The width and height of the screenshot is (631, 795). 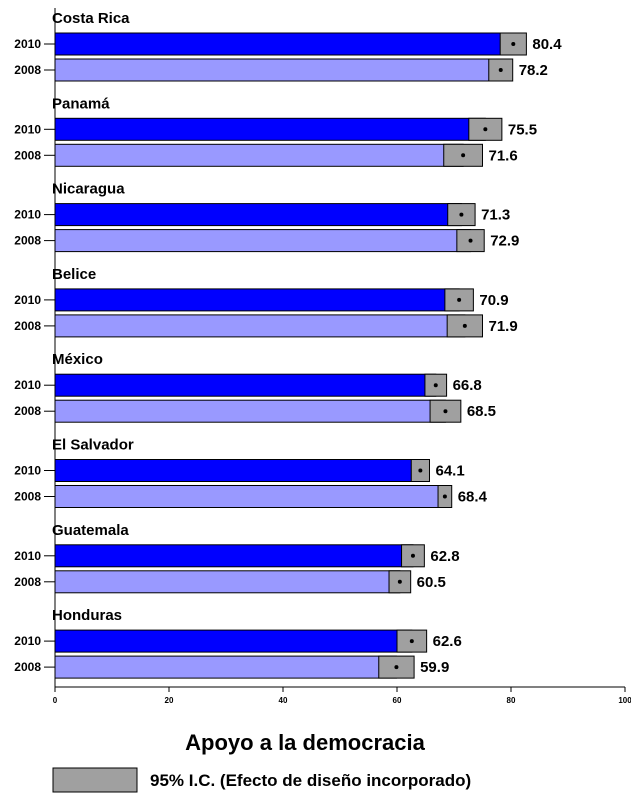 I want to click on country-label: Nicaragua, so click(x=88, y=189).